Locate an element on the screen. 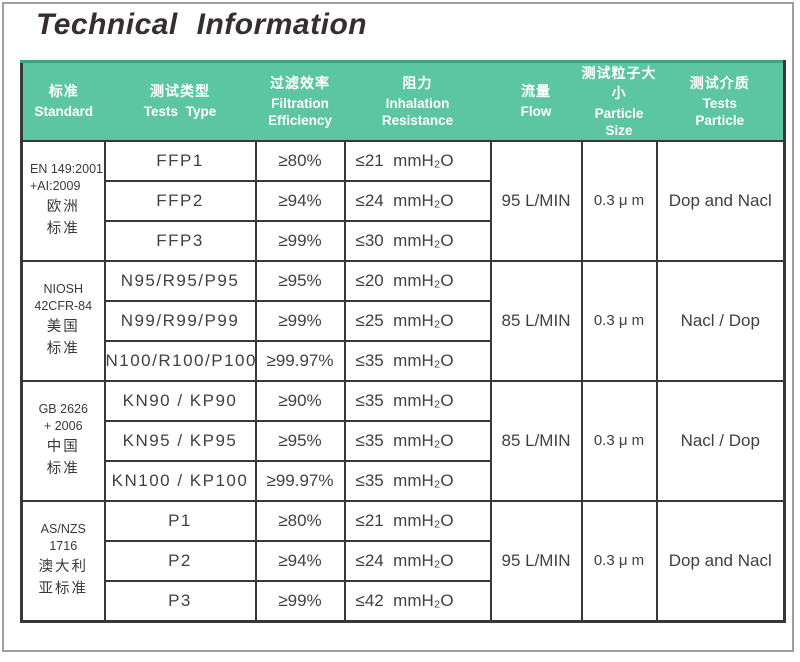 The width and height of the screenshot is (800, 662). cell-tests-type: FFP1 is located at coordinates (180, 160).